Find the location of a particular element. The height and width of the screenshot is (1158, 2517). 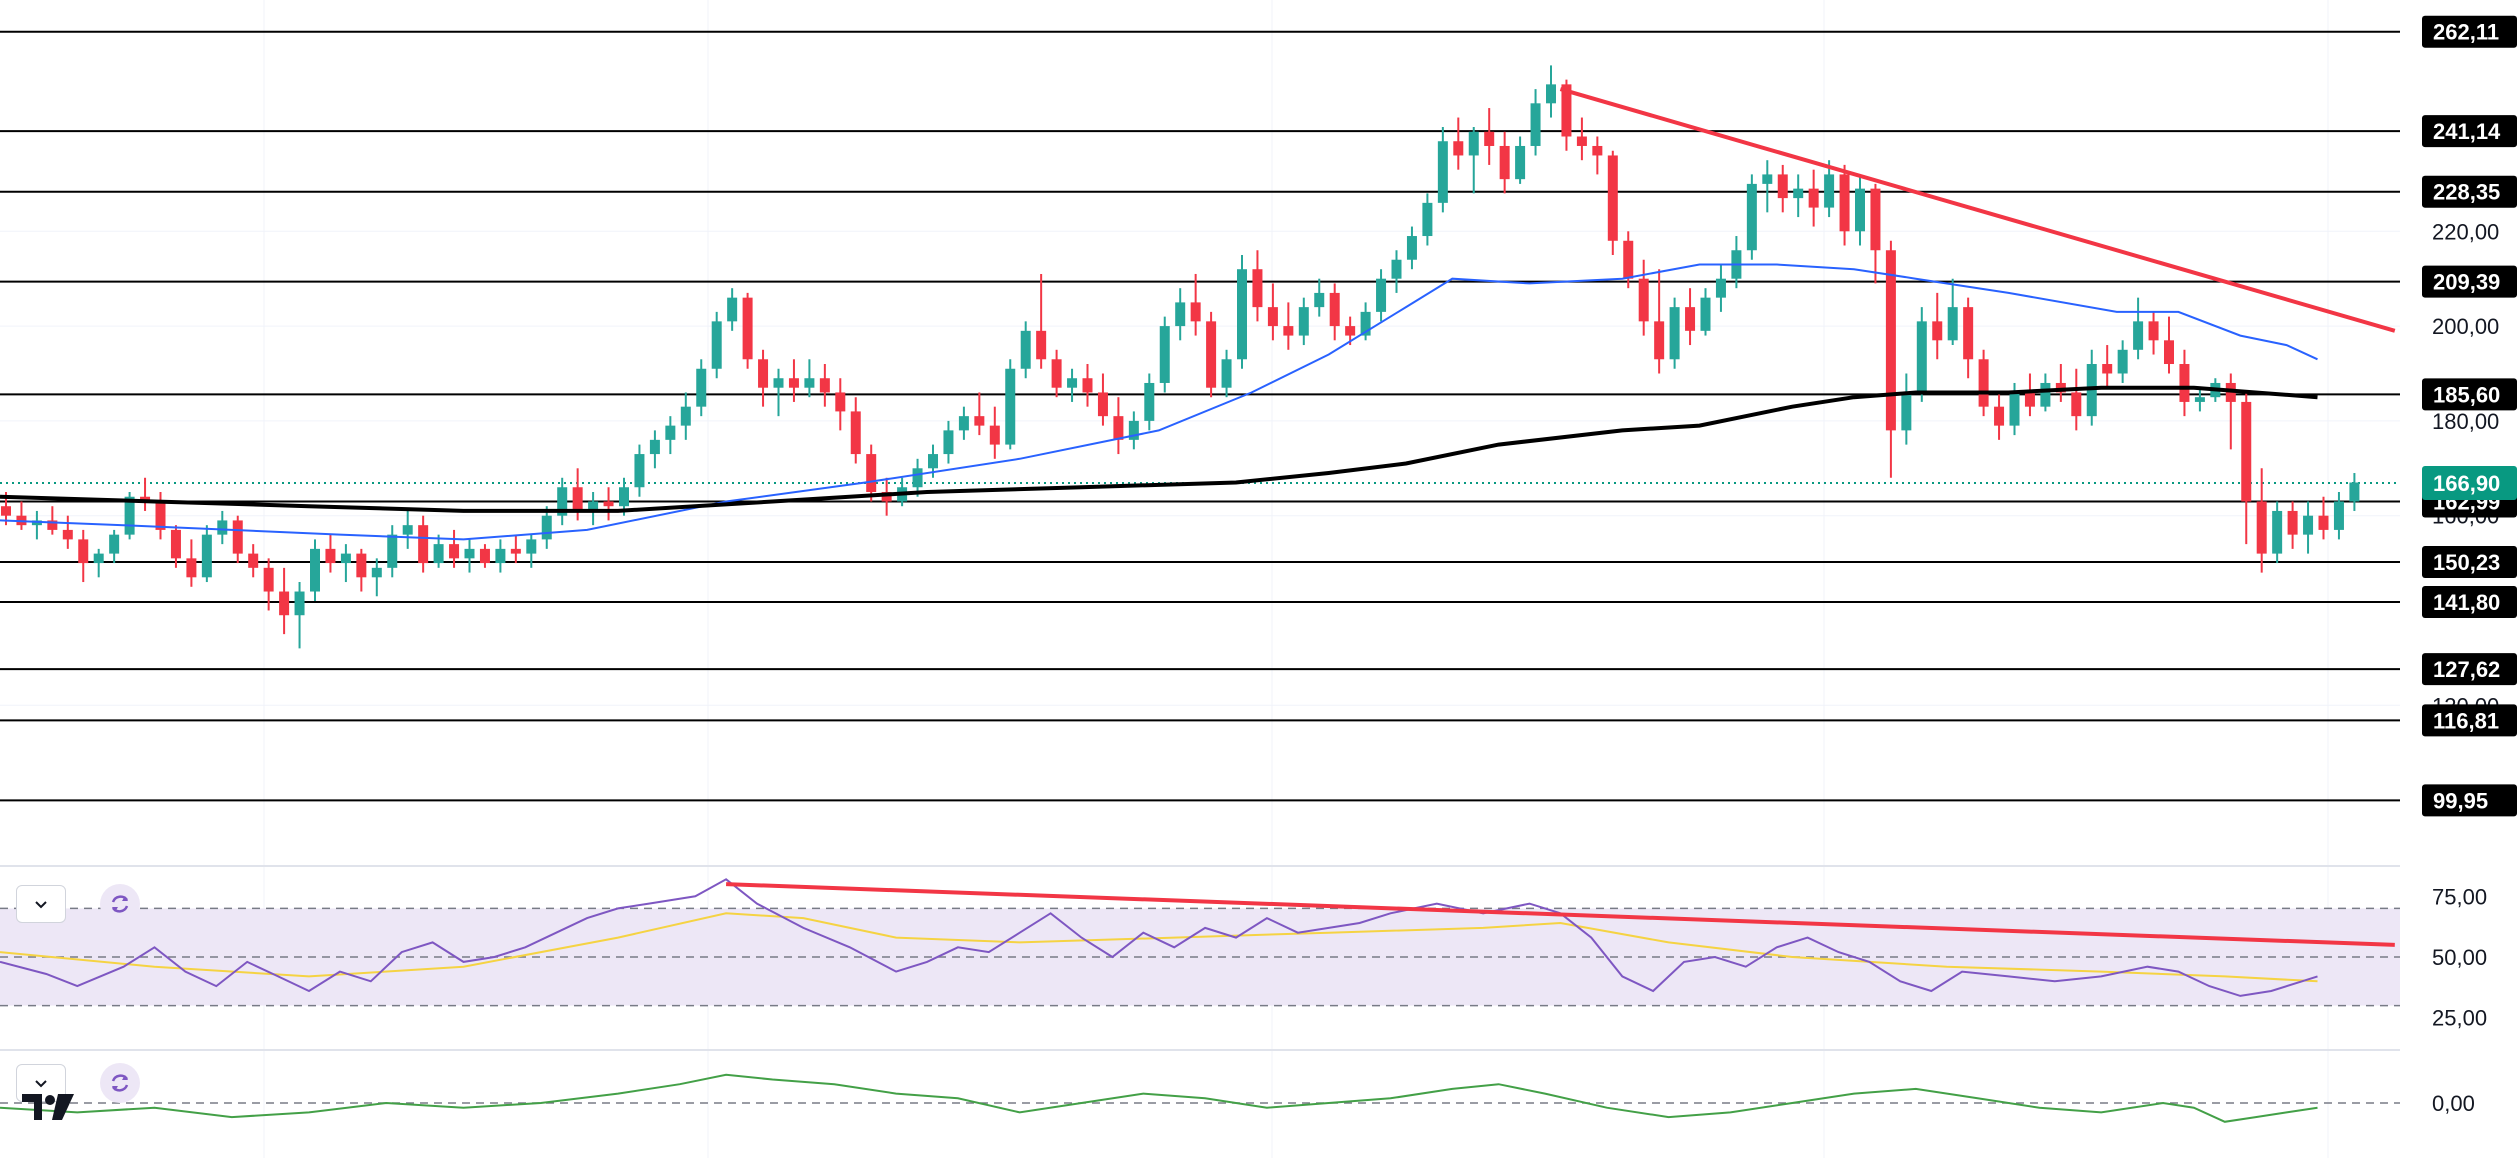

level-badge: 99,95 is located at coordinates (2469, 800).